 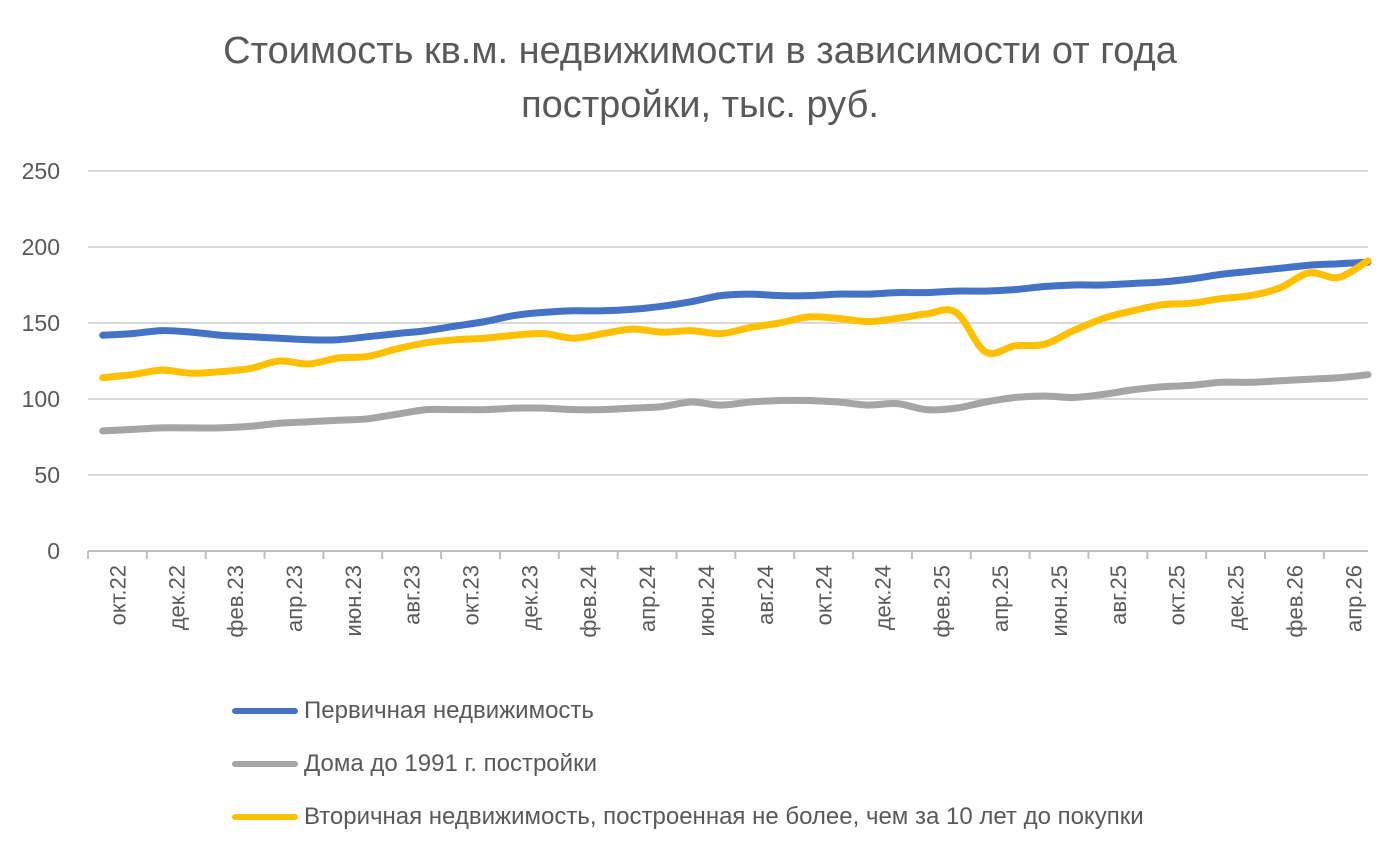 What do you see at coordinates (1353, 598) in the screenshot?
I see `x-tick-label-апр.26: апр.26` at bounding box center [1353, 598].